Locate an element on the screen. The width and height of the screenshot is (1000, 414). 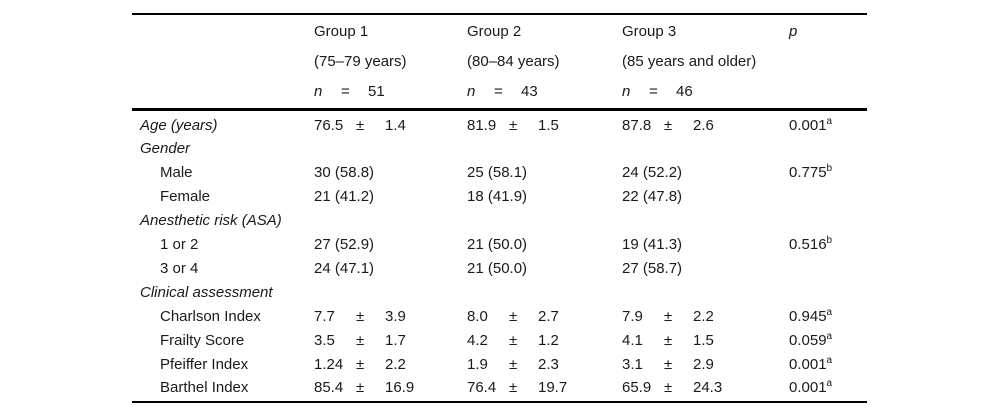
value-cell-group3: 7.9 ±2.2 is located at coordinates (705, 317).